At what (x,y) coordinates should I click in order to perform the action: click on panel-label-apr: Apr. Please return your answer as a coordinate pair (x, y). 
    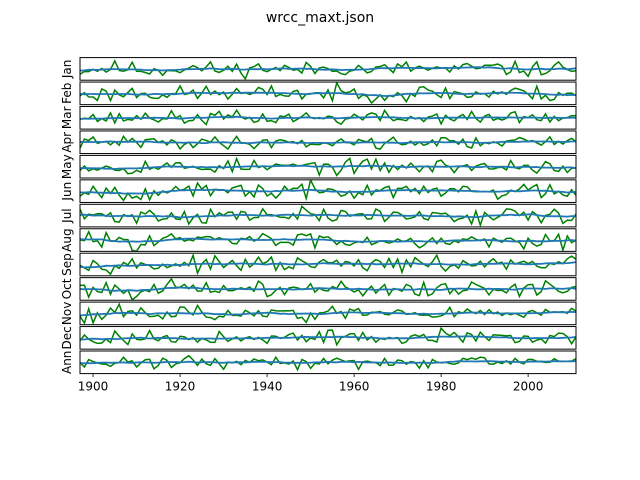
    Looking at the image, I should click on (67, 142).